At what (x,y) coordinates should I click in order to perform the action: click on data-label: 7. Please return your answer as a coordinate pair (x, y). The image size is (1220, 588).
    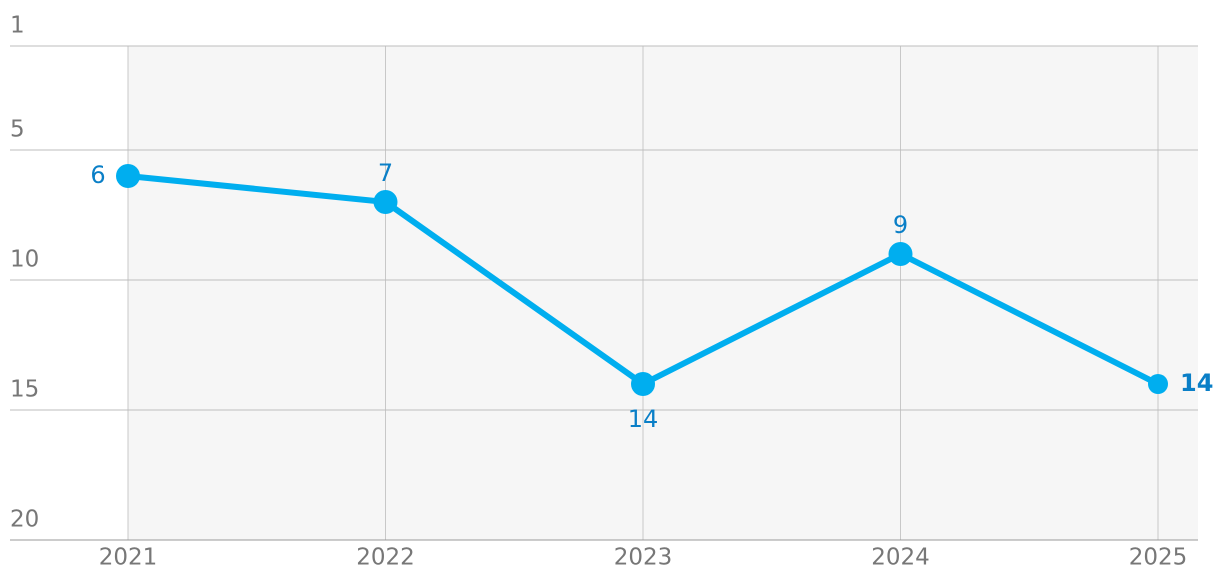
    Looking at the image, I should click on (385, 173).